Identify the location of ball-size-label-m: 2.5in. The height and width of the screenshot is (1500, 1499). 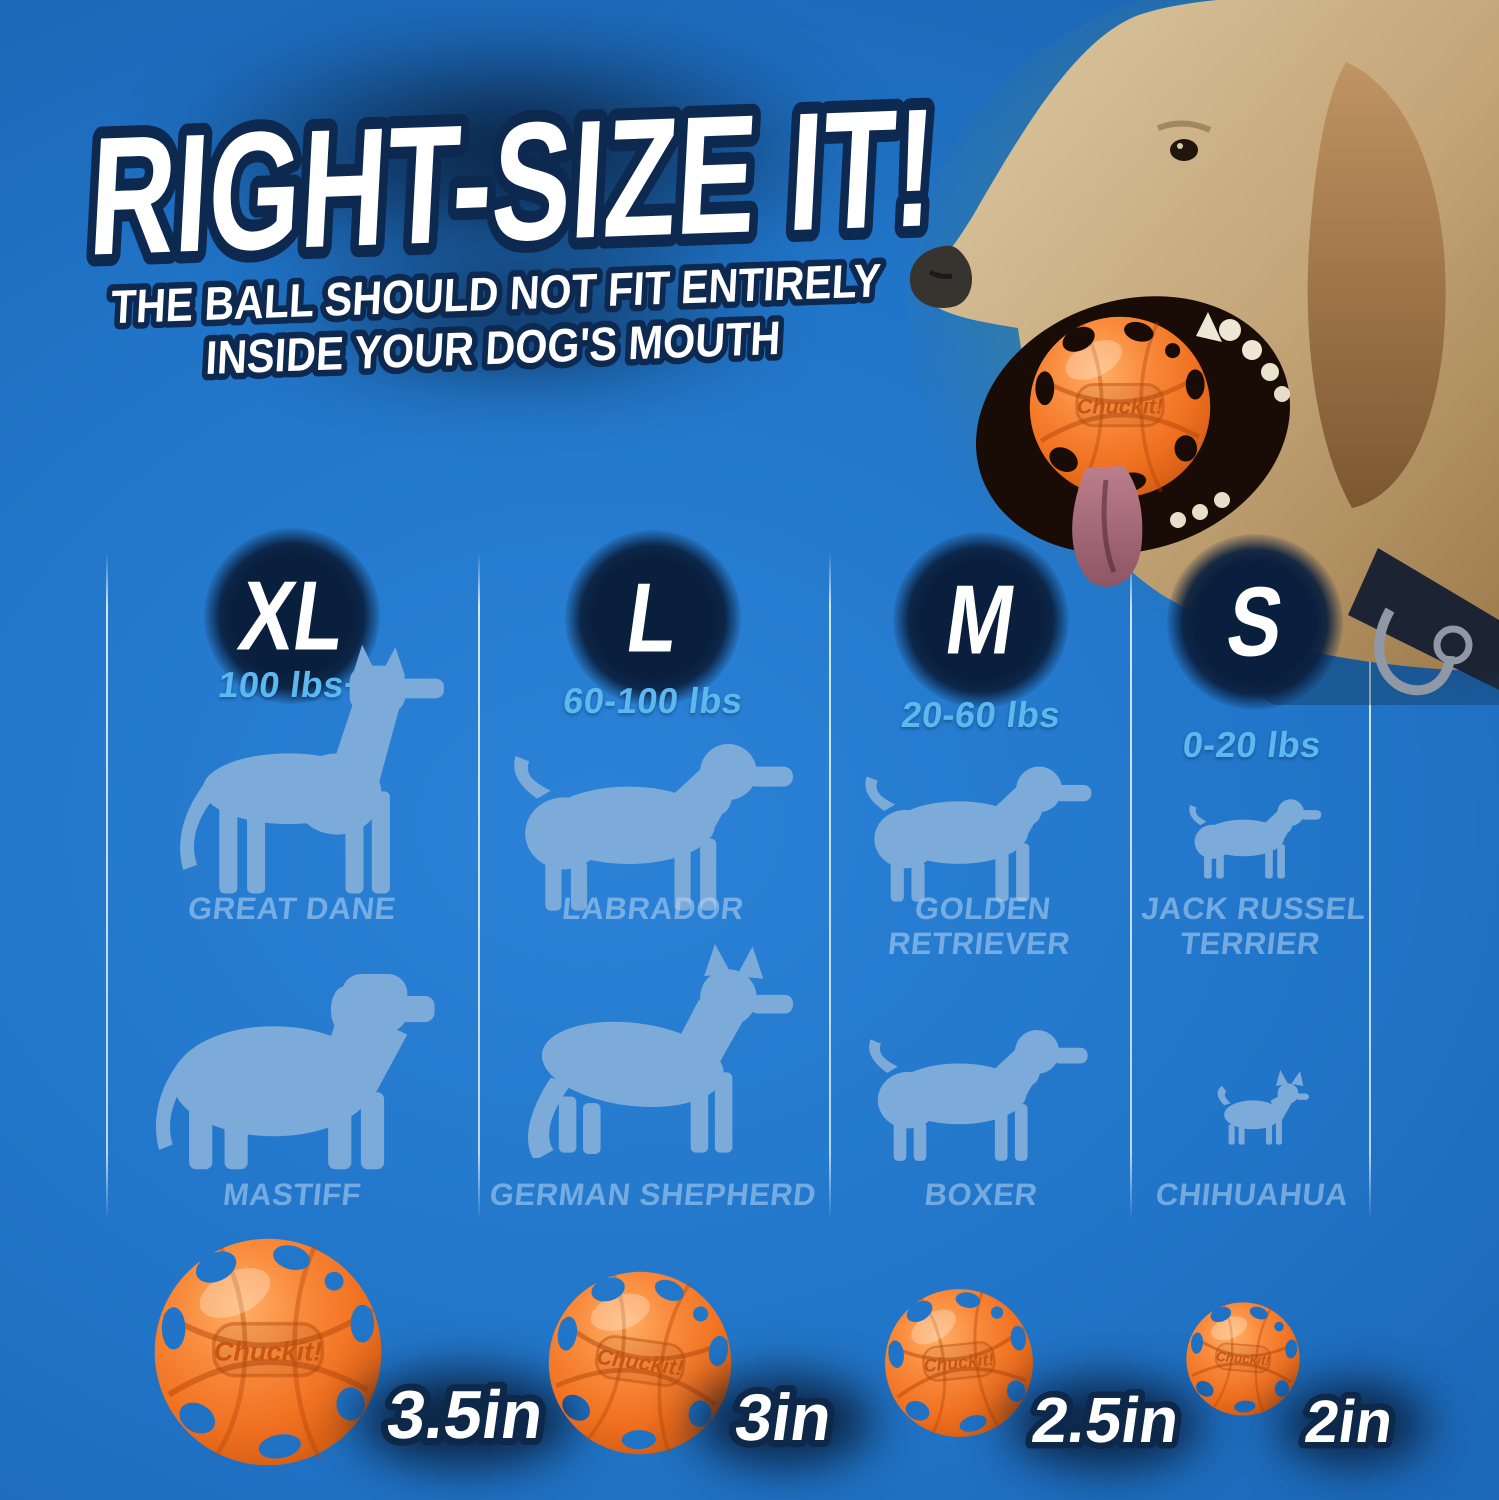
(1105, 1420).